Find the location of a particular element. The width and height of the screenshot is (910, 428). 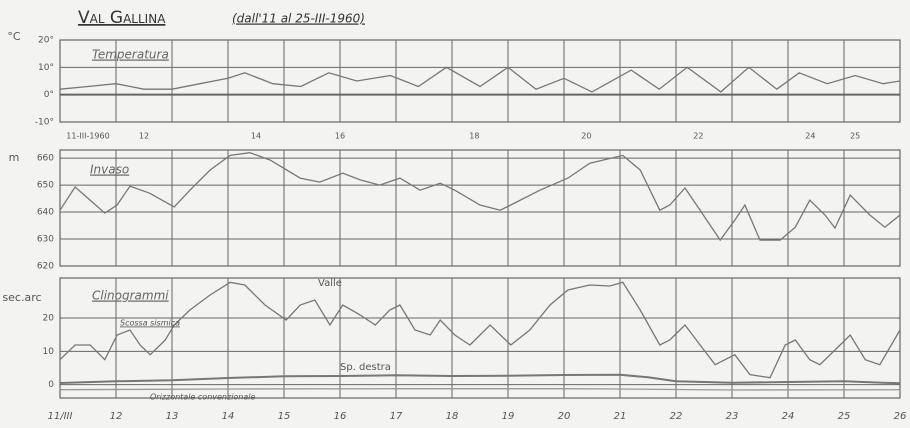

series-label: Sp. destra is located at coordinates (365, 367).